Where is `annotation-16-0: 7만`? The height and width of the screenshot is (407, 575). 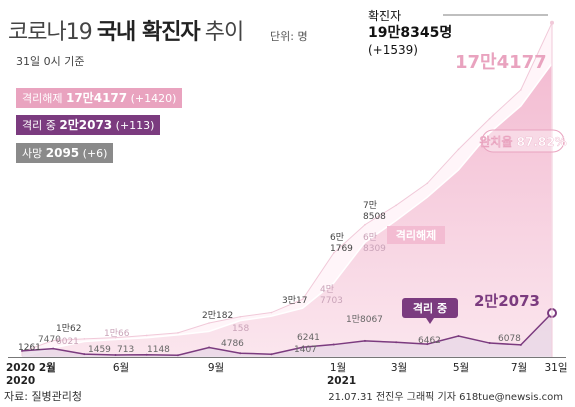
annotation-16-0: 7만 is located at coordinates (370, 205).